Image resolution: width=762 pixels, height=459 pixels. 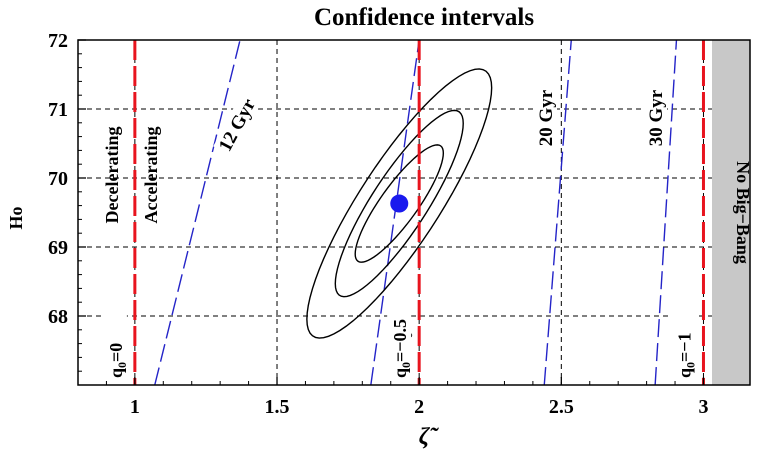 I want to click on q0-label-1: q0=−0.5, so click(x=401, y=348).